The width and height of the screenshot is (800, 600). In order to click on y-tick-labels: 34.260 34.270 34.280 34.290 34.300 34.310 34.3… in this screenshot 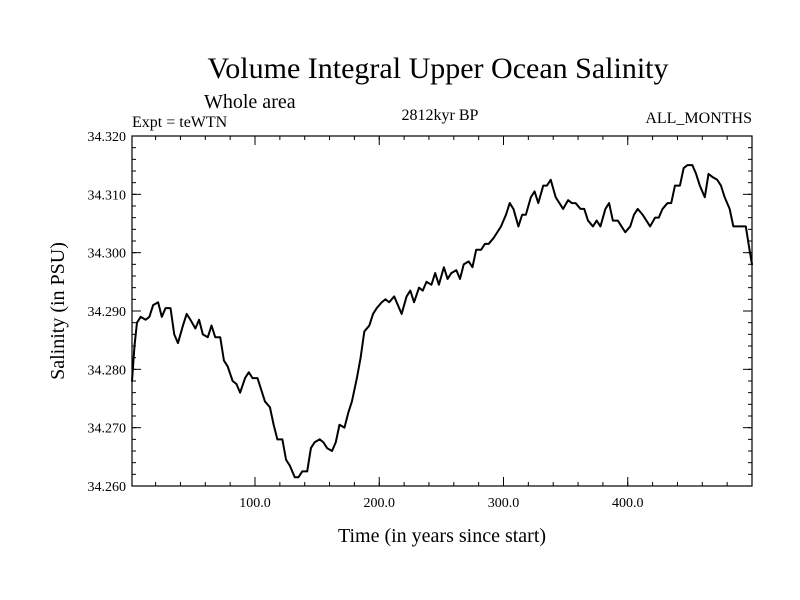, I will do `click(107, 312)`.